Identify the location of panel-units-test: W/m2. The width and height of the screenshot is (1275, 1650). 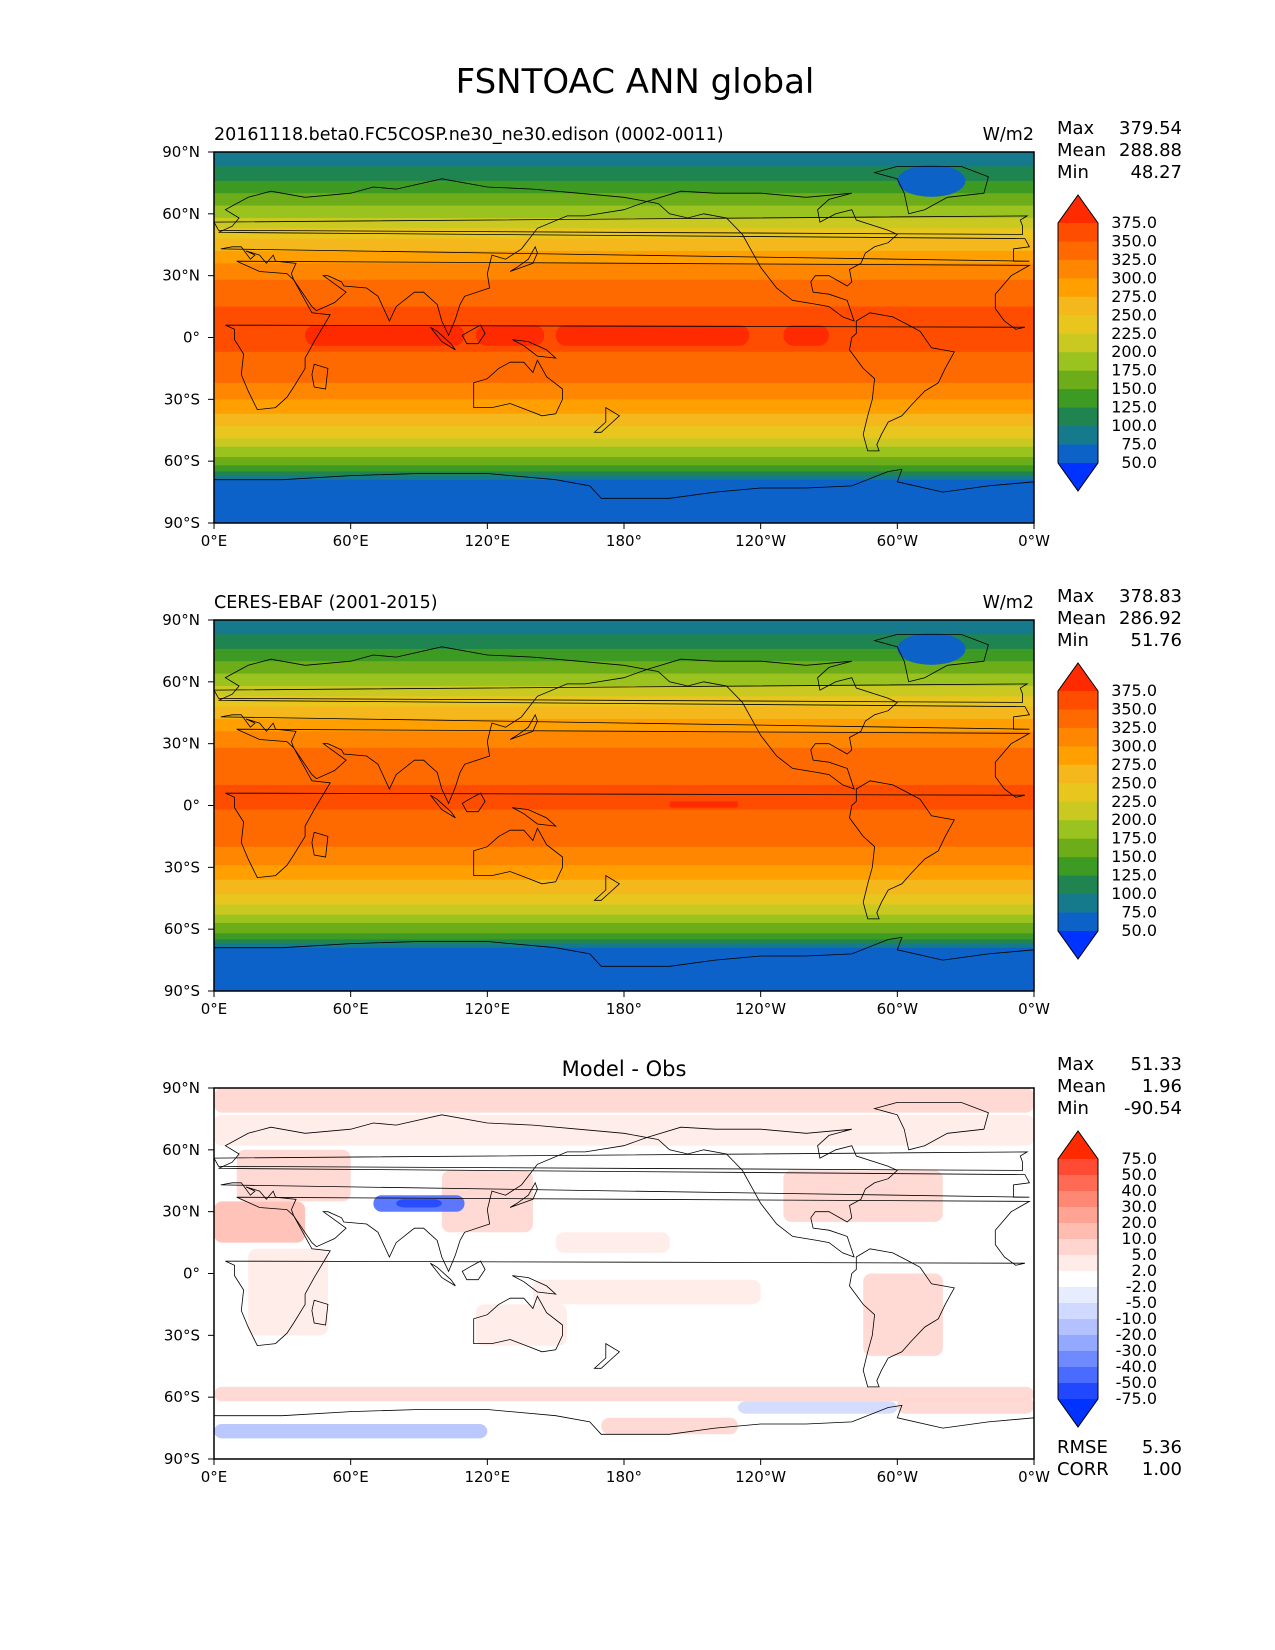
(1008, 135).